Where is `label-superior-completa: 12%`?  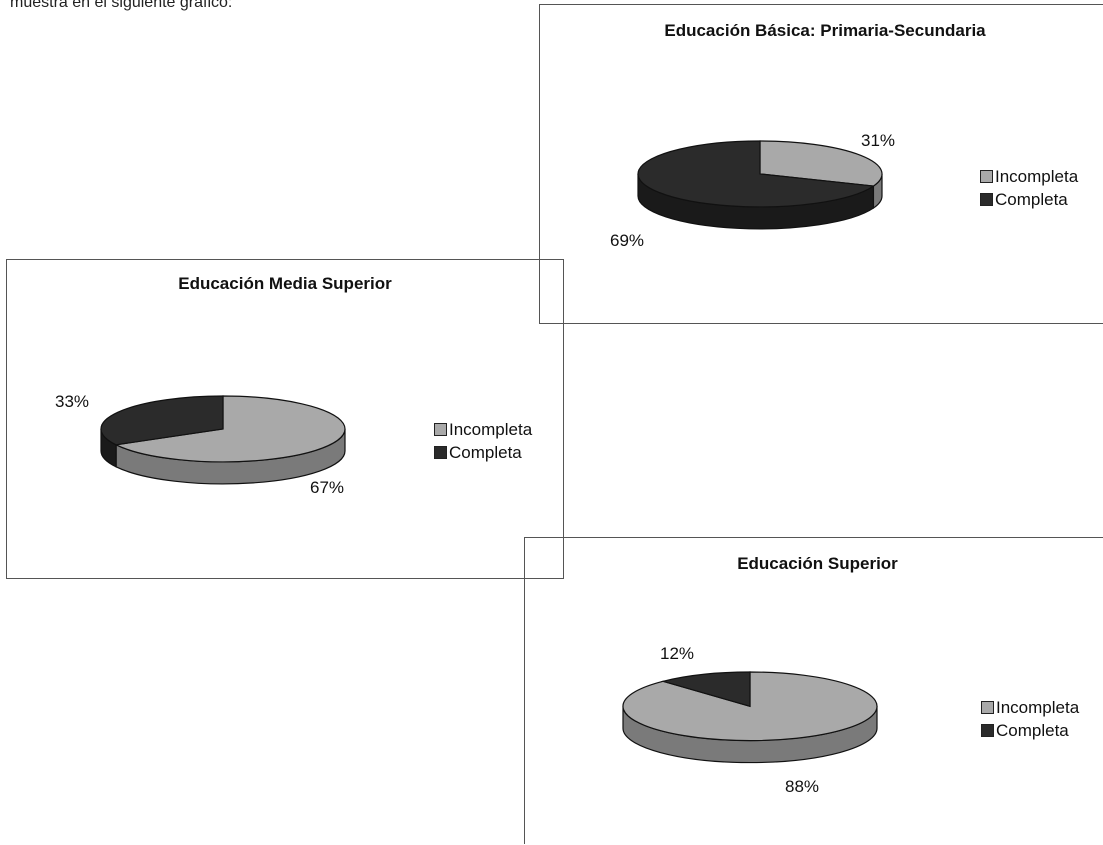 label-superior-completa: 12% is located at coordinates (677, 653).